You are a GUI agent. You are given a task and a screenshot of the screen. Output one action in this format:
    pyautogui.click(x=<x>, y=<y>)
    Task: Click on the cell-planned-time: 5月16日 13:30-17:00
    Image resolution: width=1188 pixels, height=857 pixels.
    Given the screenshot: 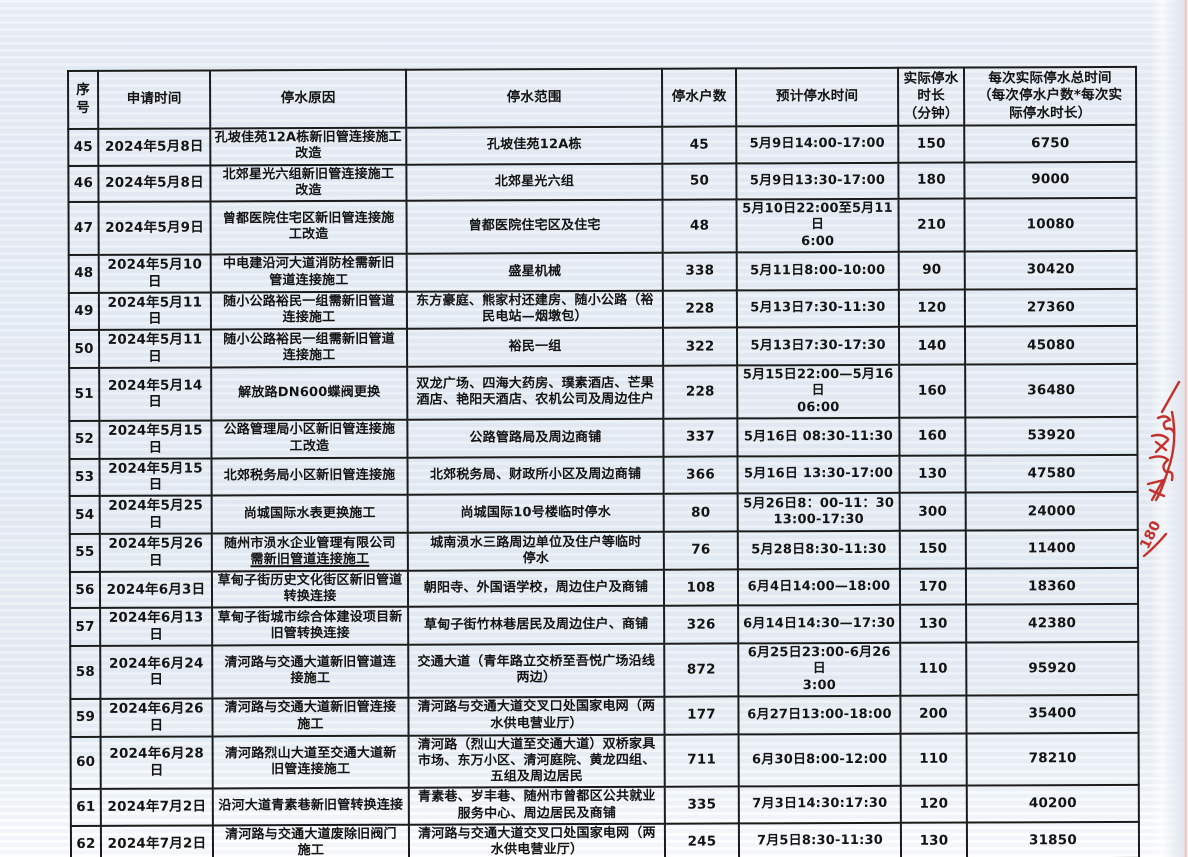 What is the action you would take?
    pyautogui.click(x=818, y=474)
    